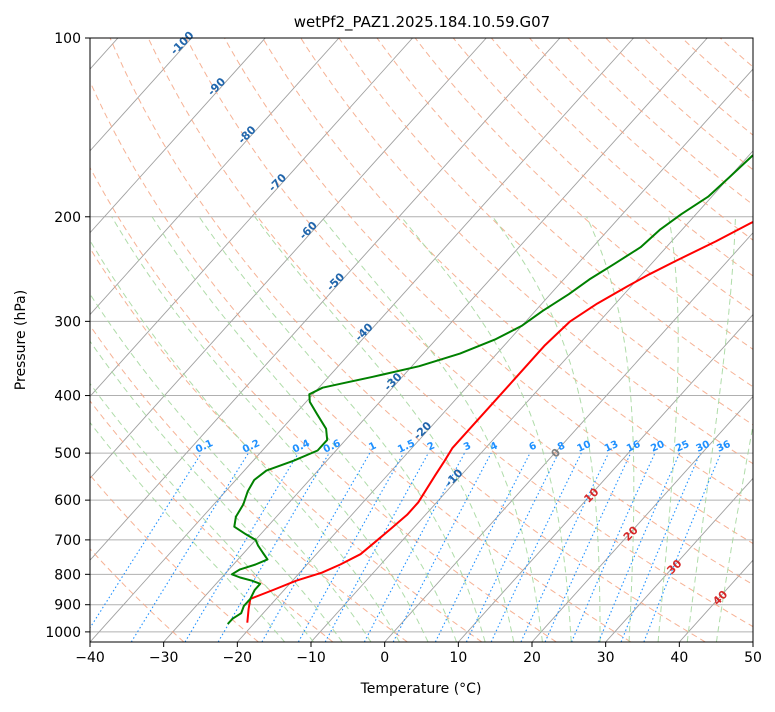  I want to click on y-tick-label: 500, so click(67, 454).